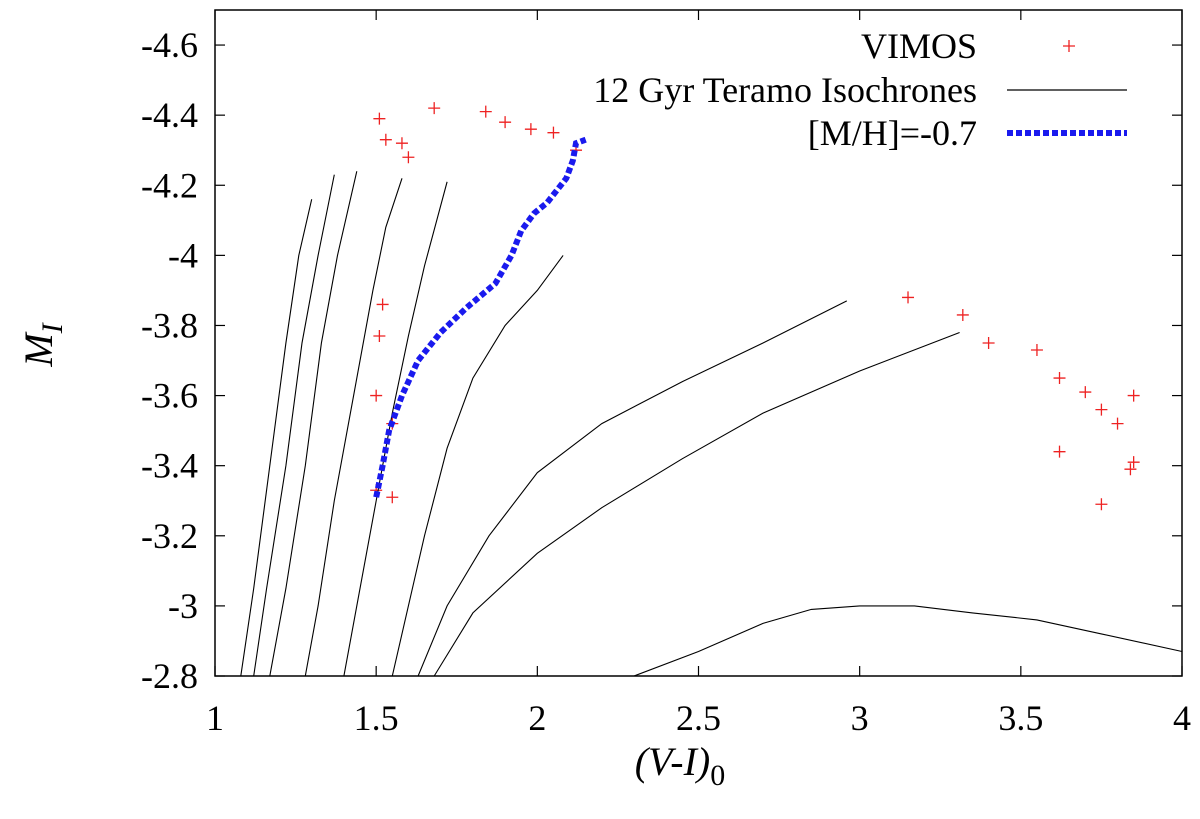  I want to click on y-tick-label: -3.4, so click(169, 466).